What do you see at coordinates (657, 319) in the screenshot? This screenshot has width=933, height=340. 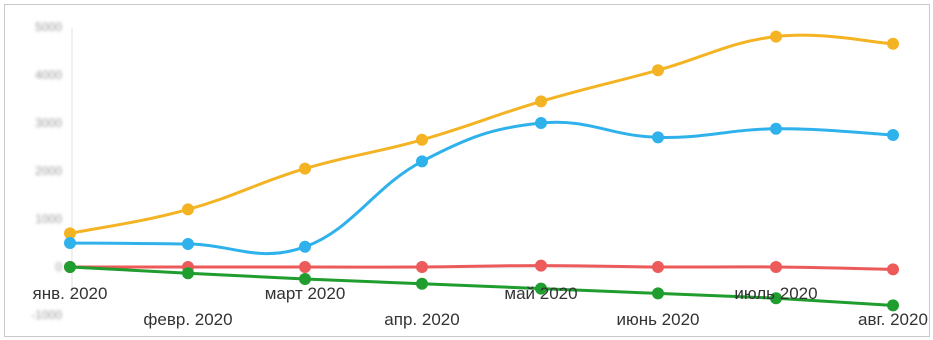 I see `x-tick-label: июнь 2020` at bounding box center [657, 319].